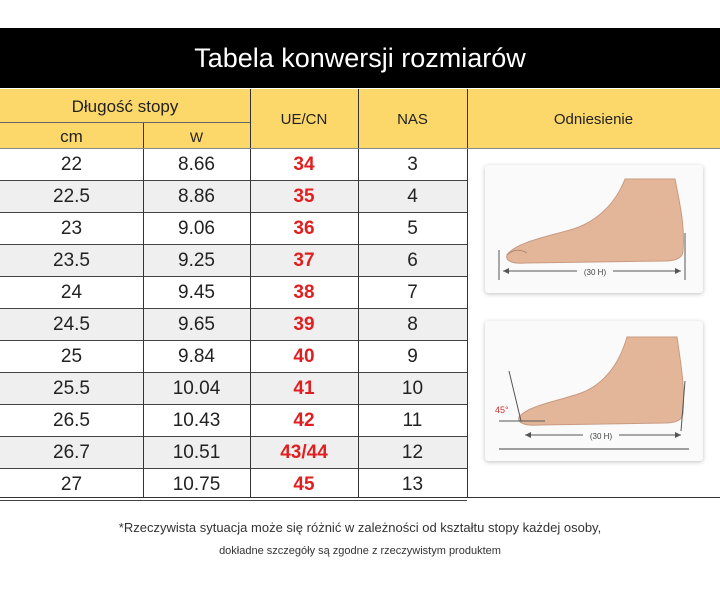  I want to click on cell-cm: 25, so click(71, 356).